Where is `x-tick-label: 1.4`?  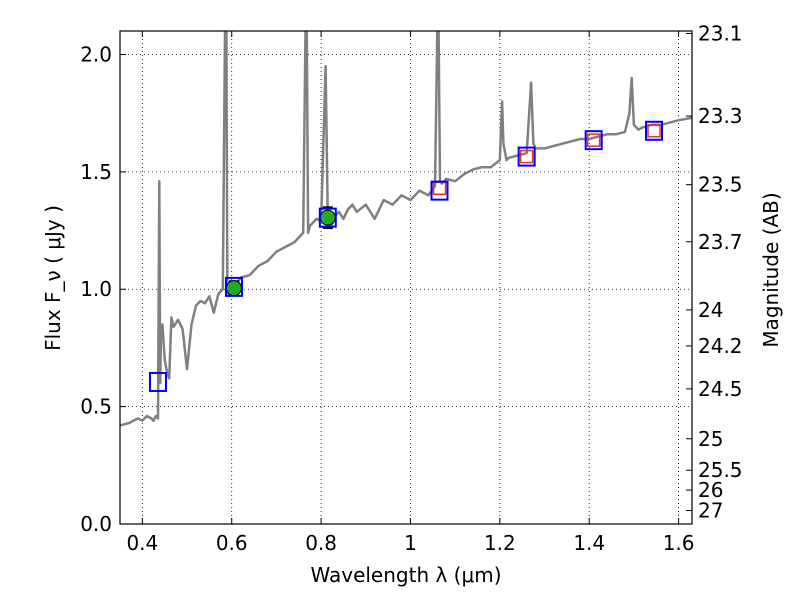 x-tick-label: 1.4 is located at coordinates (589, 543).